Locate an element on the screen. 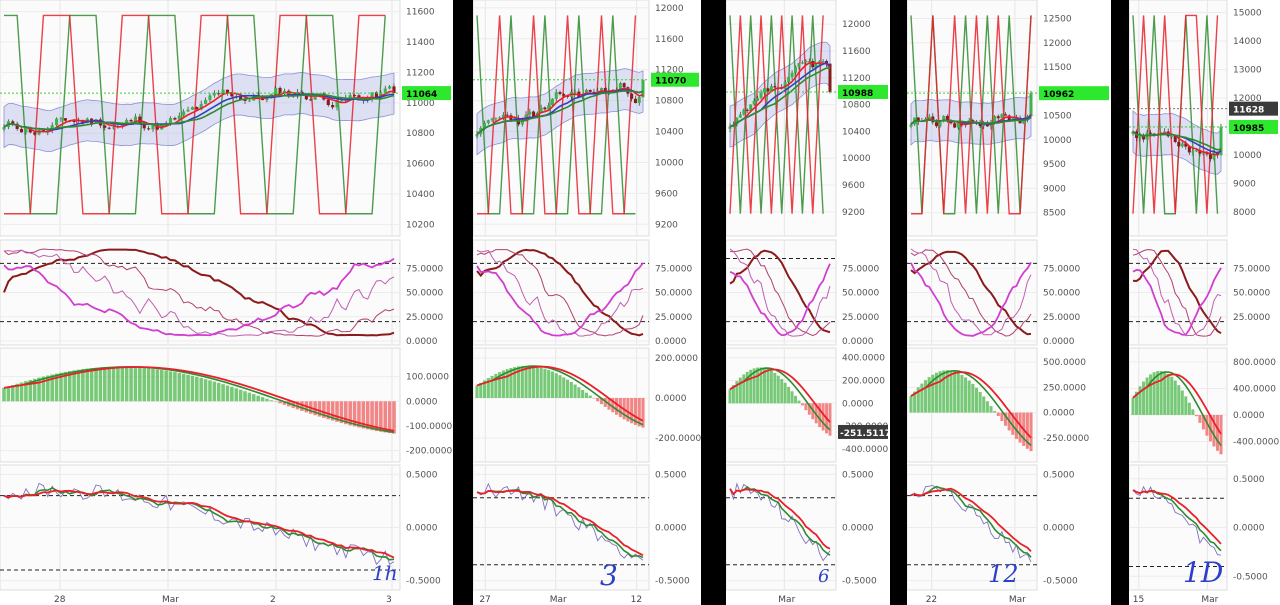  last-price-tag is located at coordinates (1253, 126).